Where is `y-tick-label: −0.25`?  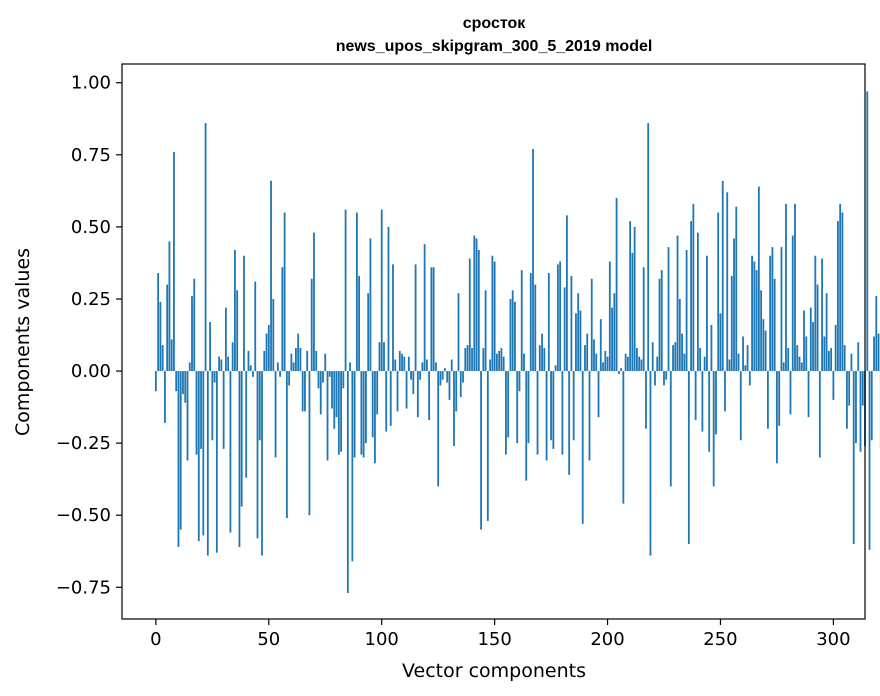 y-tick-label: −0.25 is located at coordinates (83, 443).